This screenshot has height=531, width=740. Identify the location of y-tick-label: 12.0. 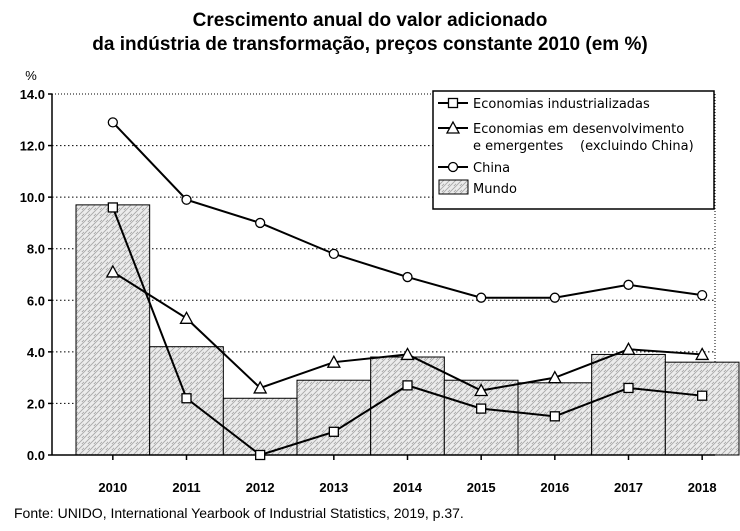
(32, 146).